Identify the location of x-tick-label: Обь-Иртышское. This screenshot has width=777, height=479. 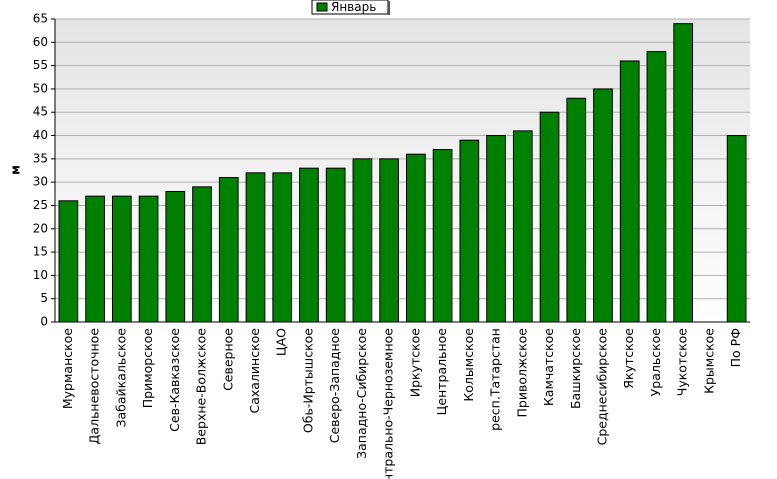
(307, 380).